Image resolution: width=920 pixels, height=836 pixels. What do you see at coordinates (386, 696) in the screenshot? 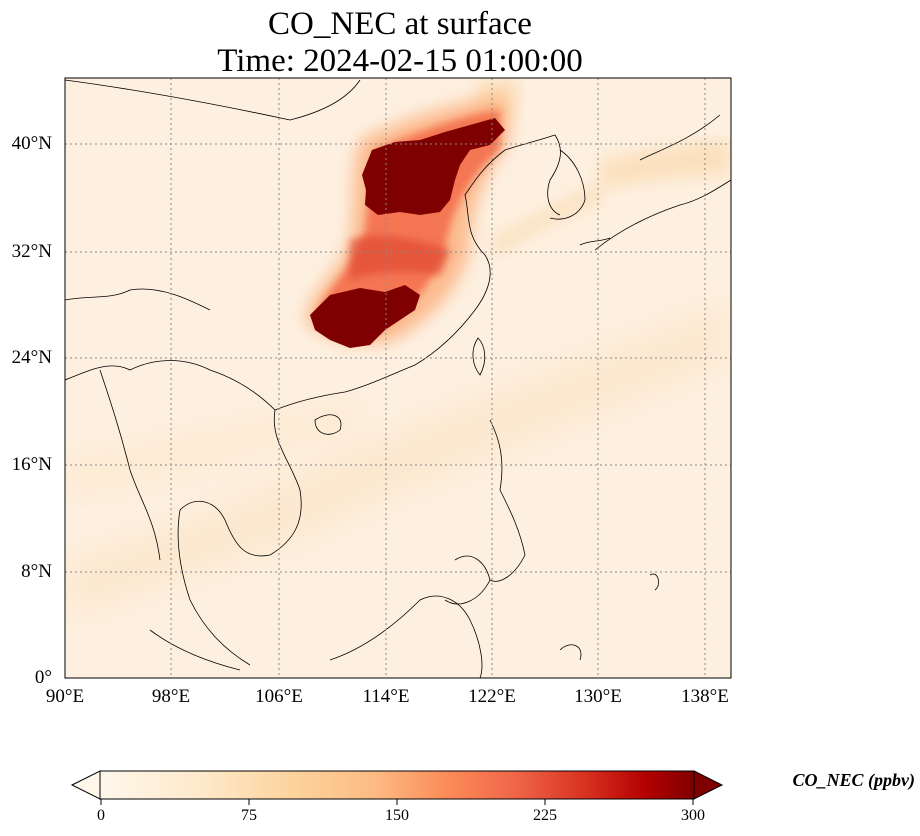
I see `lon-tick-114e: 114°E` at bounding box center [386, 696].